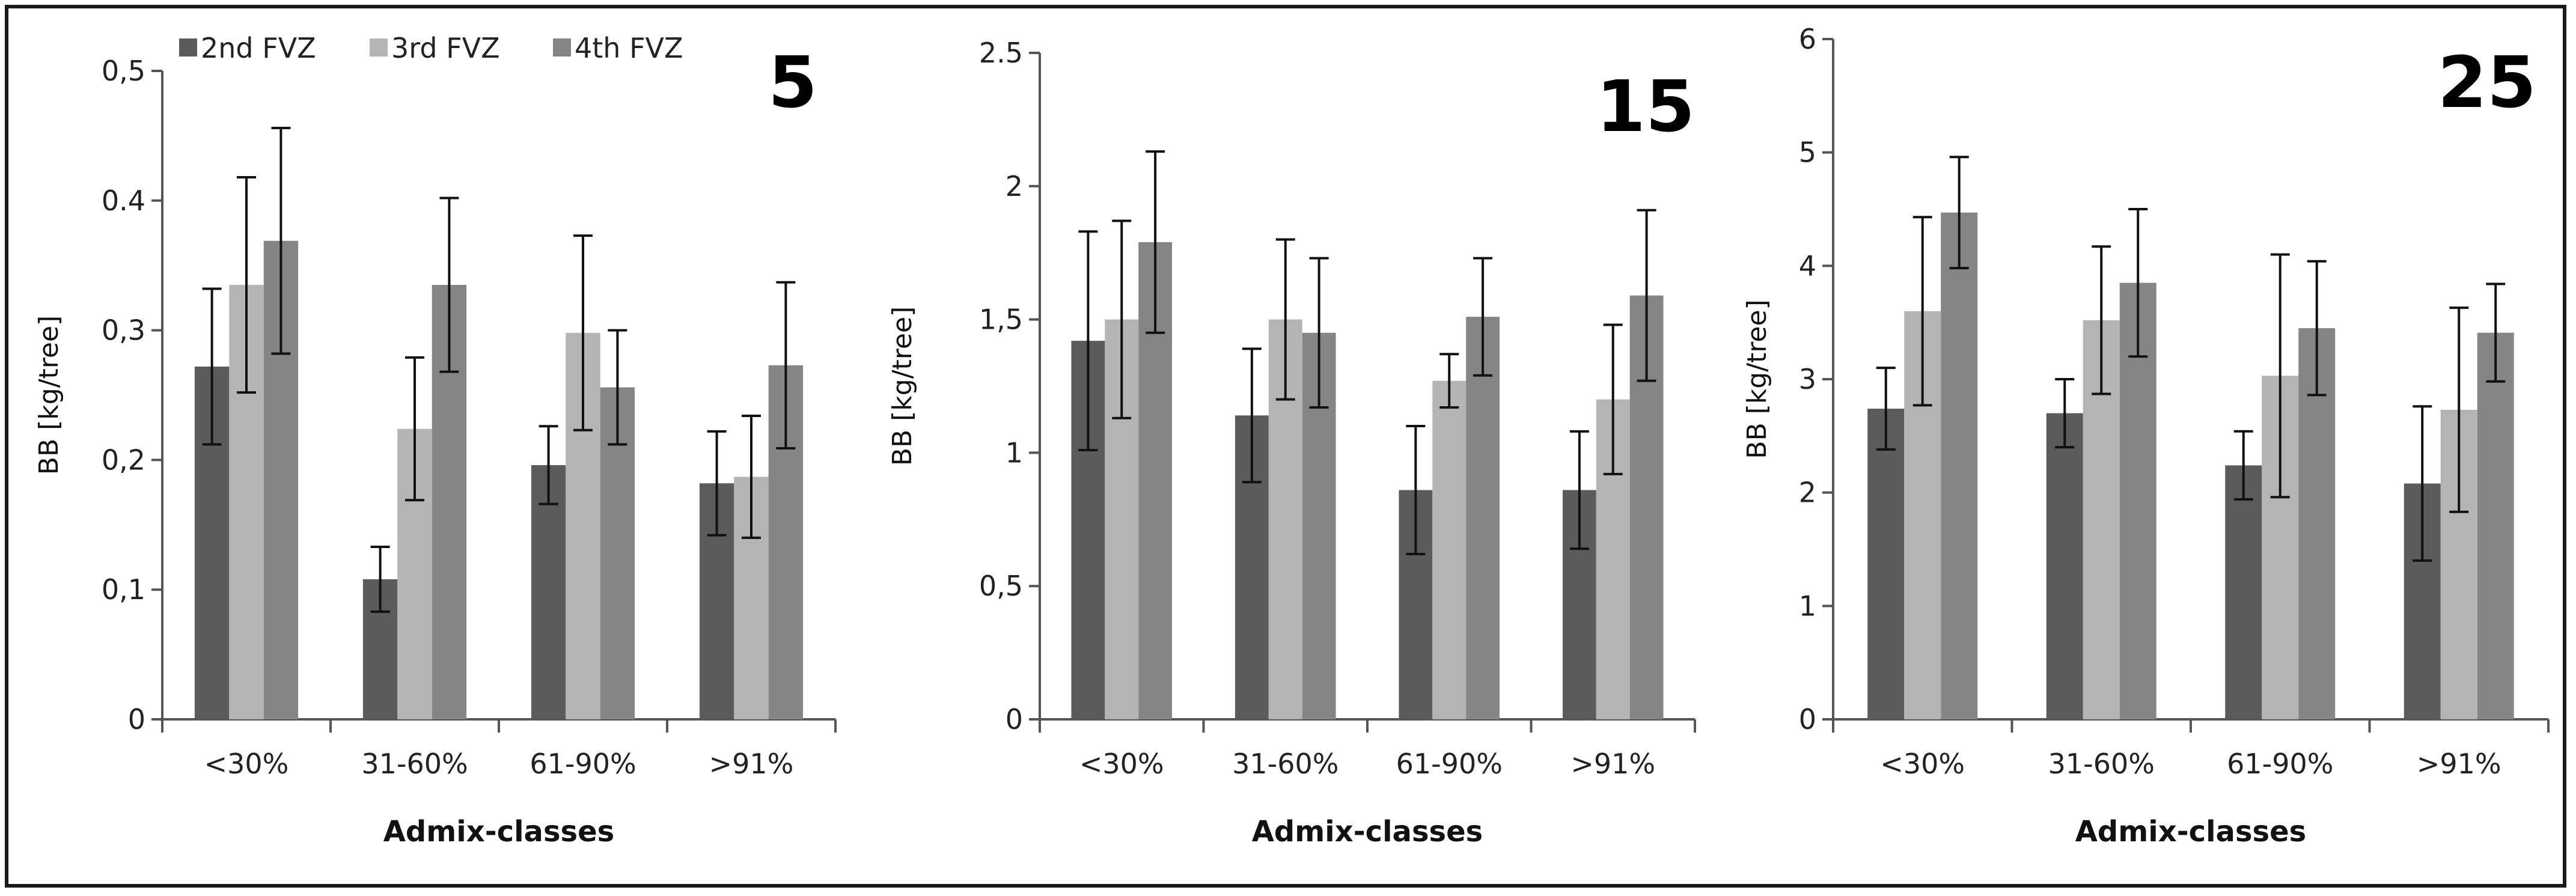  What do you see at coordinates (445, 48) in the screenshot?
I see `legend-label: 3rd FVZ` at bounding box center [445, 48].